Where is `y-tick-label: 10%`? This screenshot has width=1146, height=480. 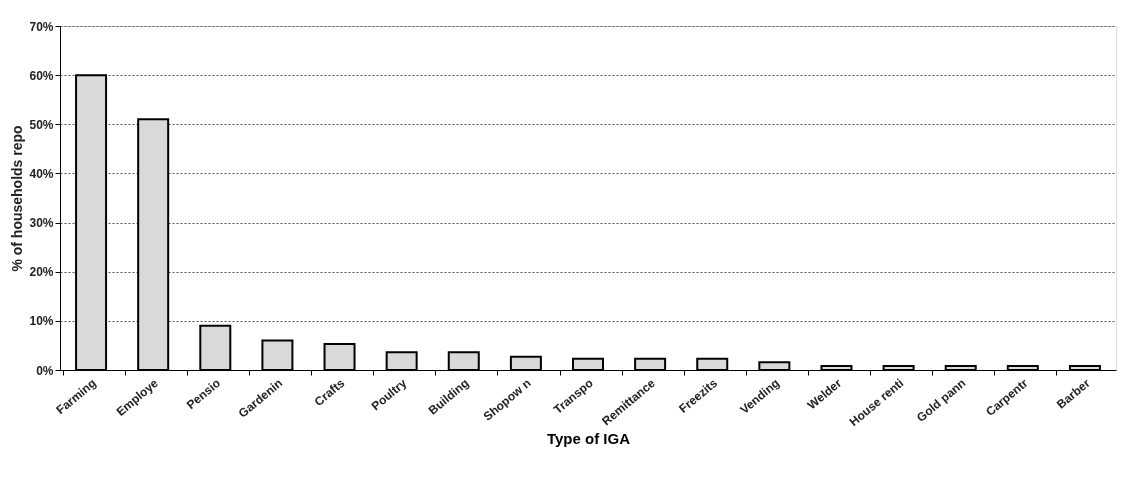
y-tick-label: 10% is located at coordinates (41, 321).